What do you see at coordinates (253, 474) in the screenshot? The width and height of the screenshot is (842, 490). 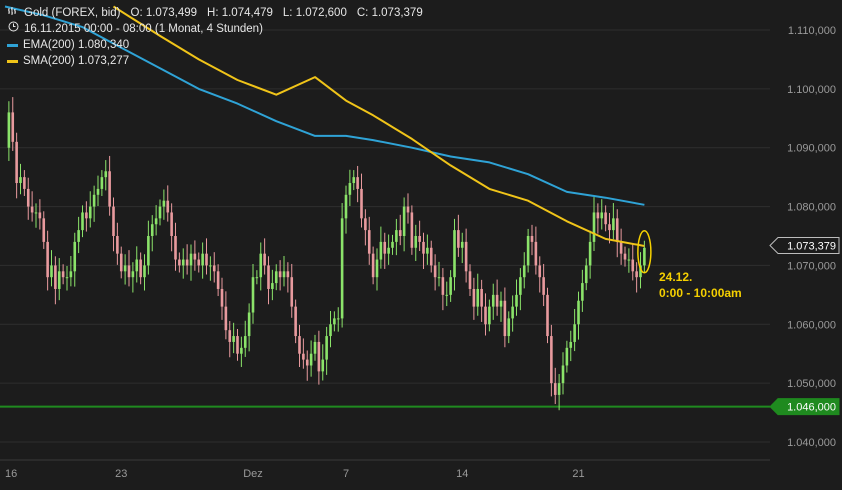 I see `x-tick-label: Dez` at bounding box center [253, 474].